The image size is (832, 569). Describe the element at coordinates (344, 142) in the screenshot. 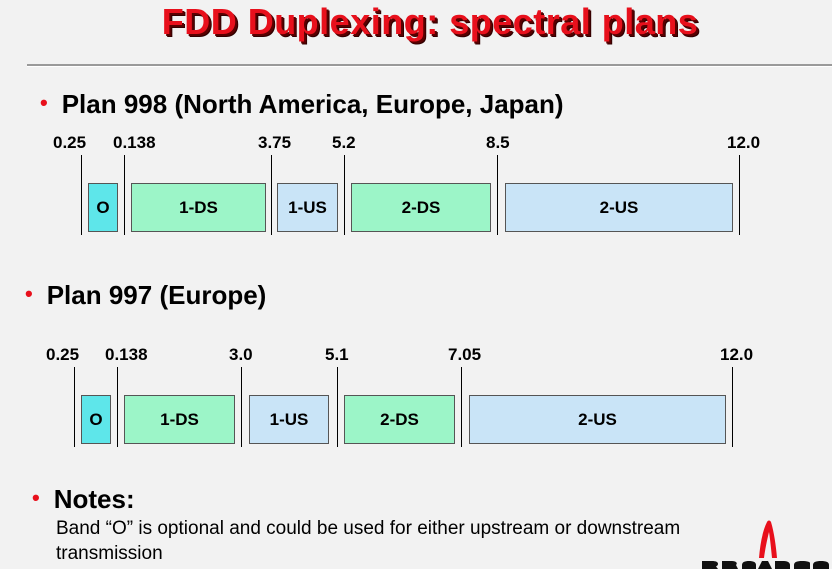

I see `plan-998-tick: 5.2` at that location.